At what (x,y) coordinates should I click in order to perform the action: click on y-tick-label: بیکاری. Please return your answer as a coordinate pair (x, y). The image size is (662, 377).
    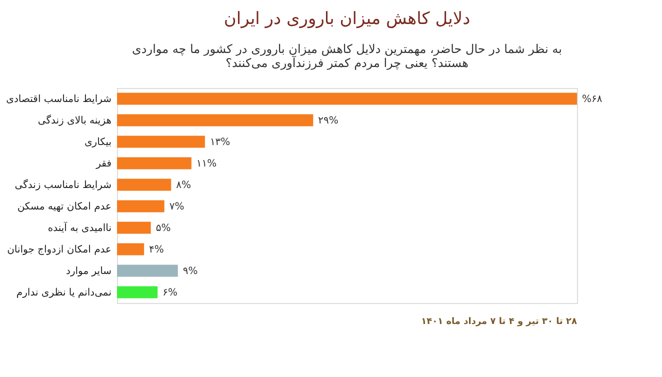
    Looking at the image, I should click on (98, 142).